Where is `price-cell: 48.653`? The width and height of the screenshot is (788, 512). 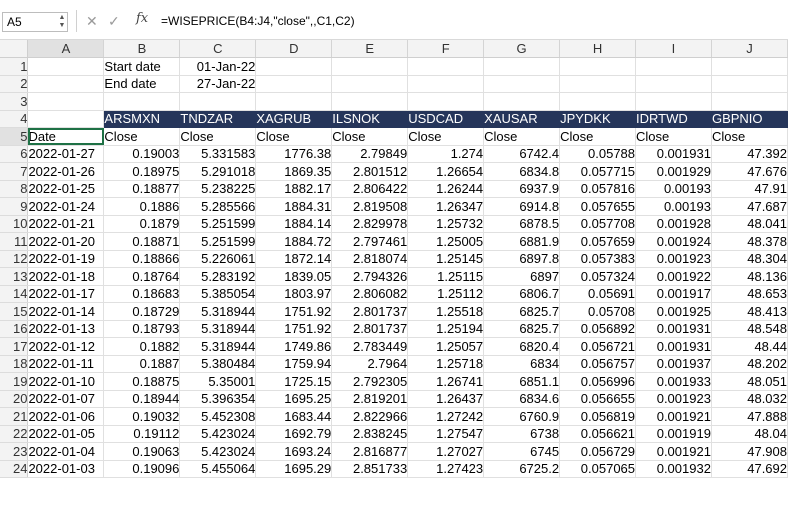 price-cell: 48.653 is located at coordinates (749, 294).